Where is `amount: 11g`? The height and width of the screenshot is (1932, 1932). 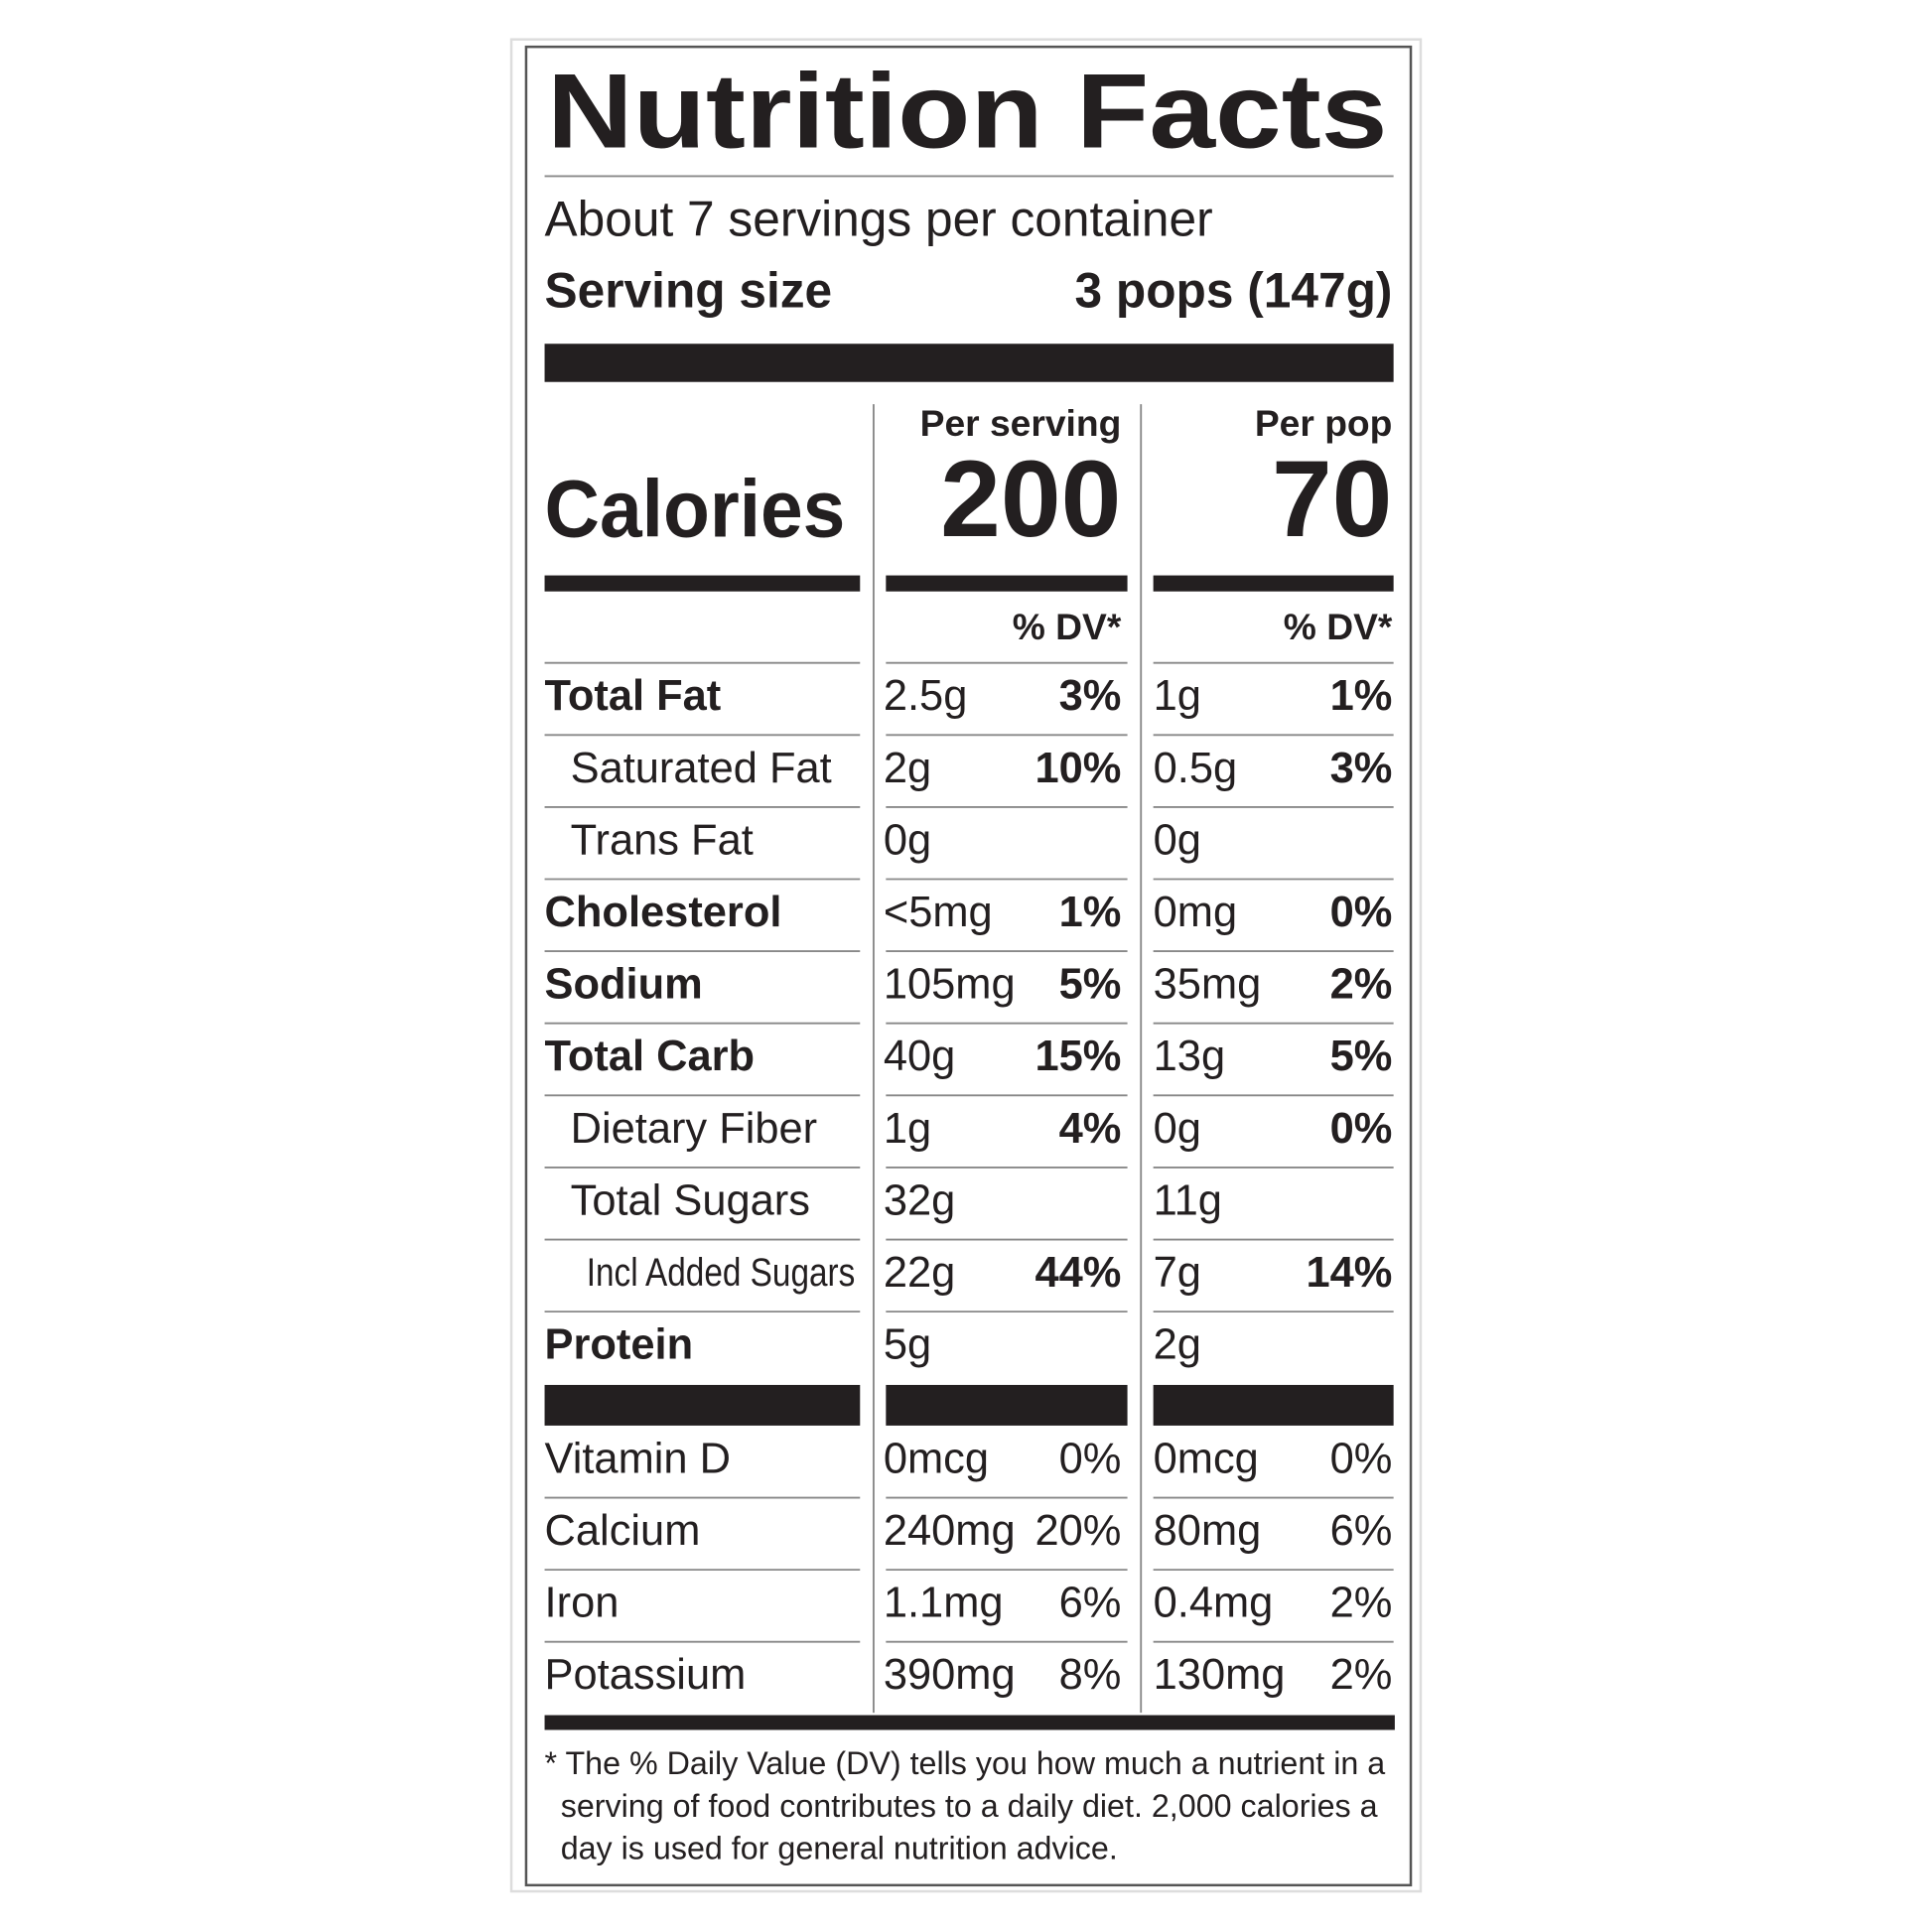 amount: 11g is located at coordinates (1188, 1200).